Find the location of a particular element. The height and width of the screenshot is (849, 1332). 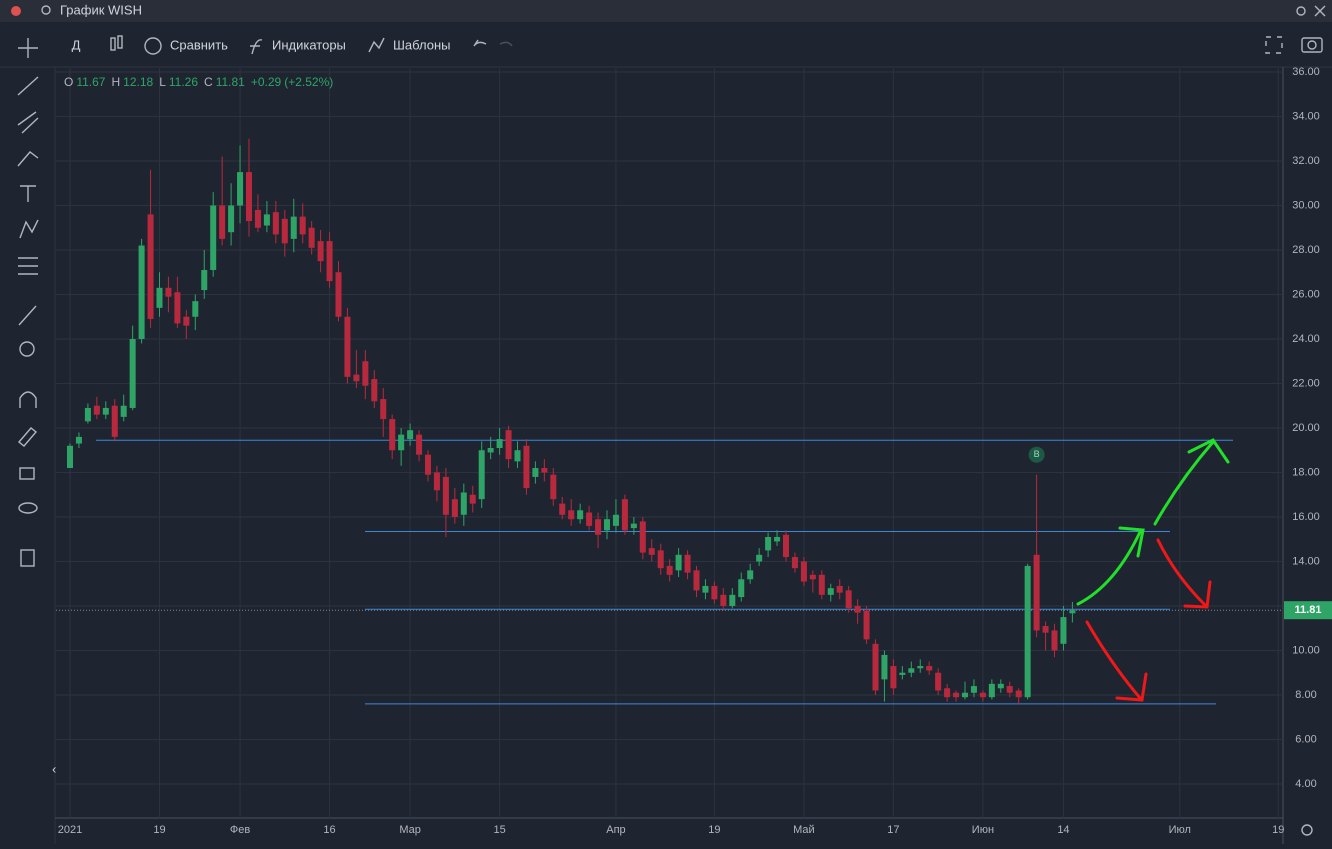

y-tick-label: 10.00 is located at coordinates (1306, 650).